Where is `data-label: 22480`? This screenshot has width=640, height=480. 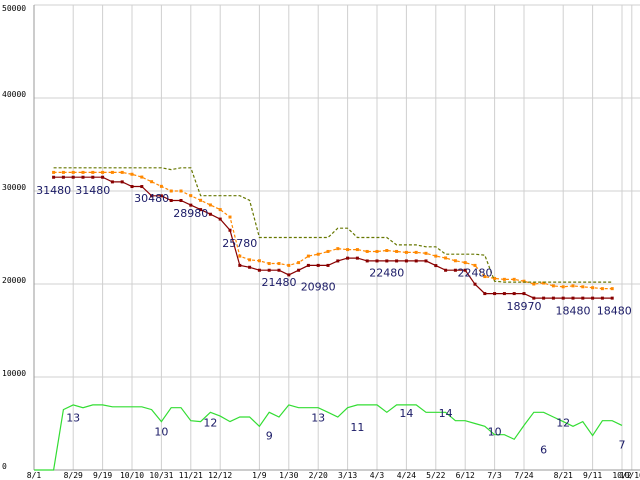
data-label: 22480 is located at coordinates (475, 273).